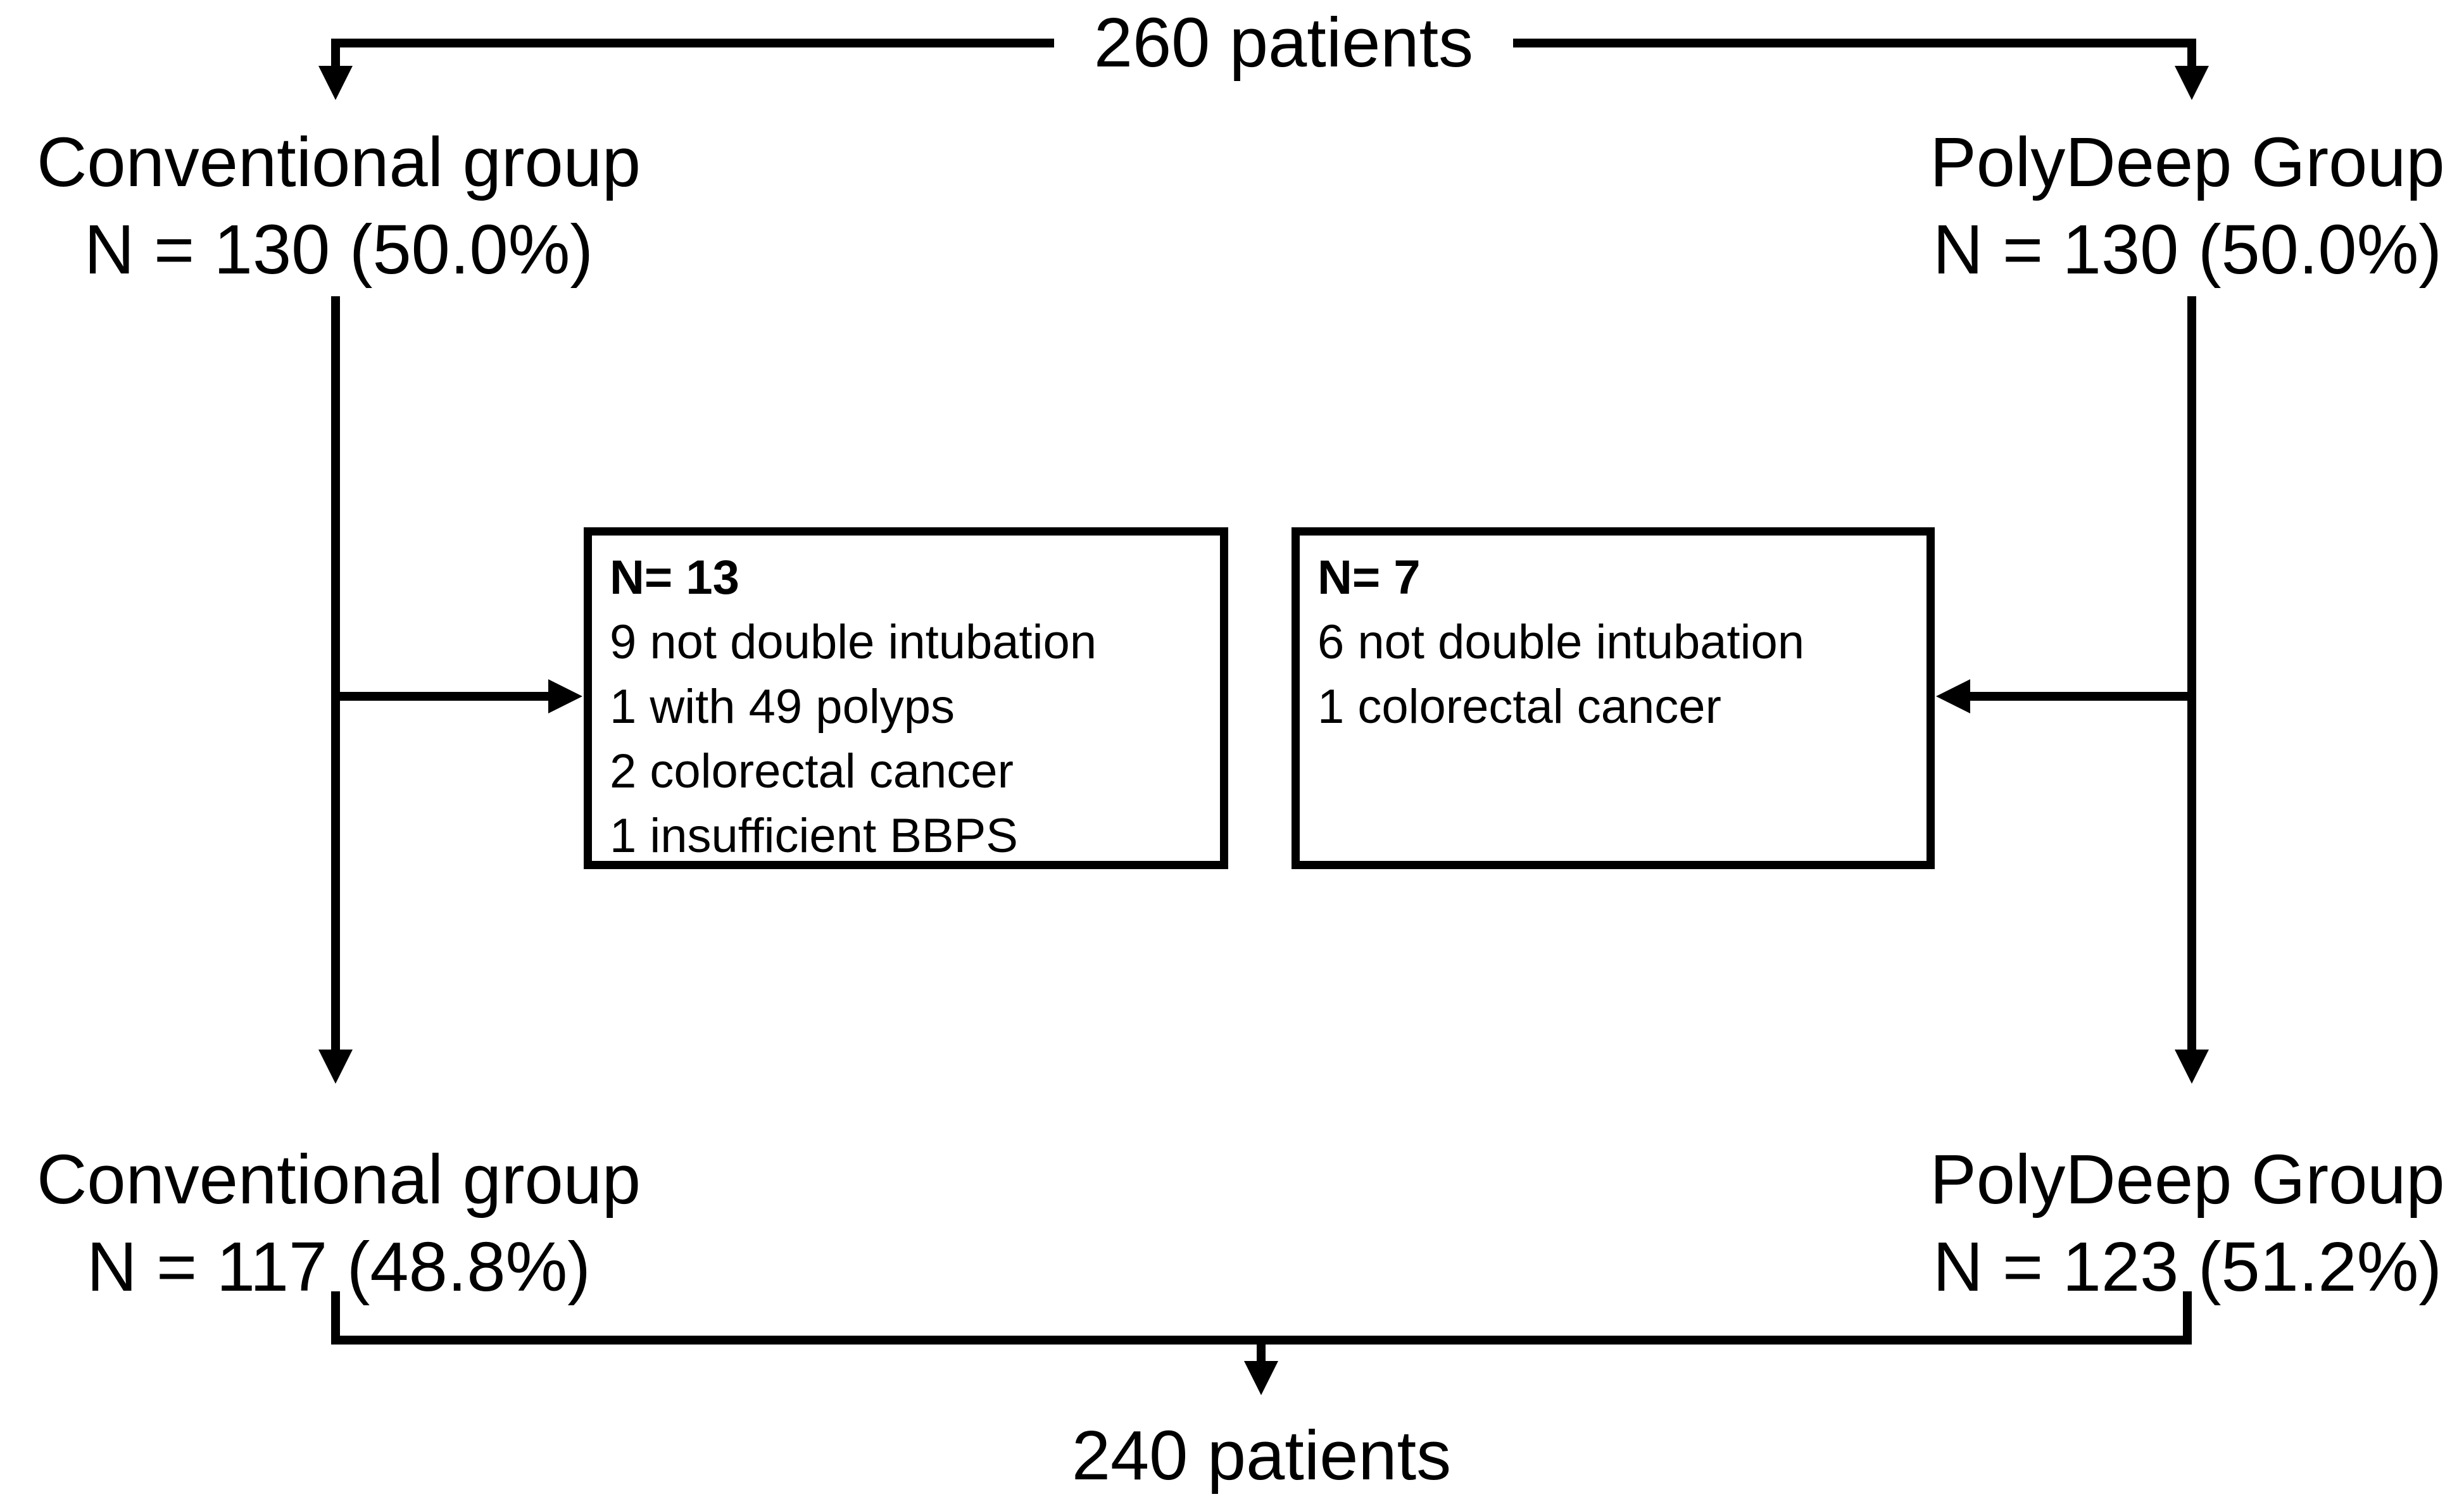 This screenshot has width=2464, height=1511. Describe the element at coordinates (1283, 43) in the screenshot. I see `total-patients-top-label: 260 patients` at that location.